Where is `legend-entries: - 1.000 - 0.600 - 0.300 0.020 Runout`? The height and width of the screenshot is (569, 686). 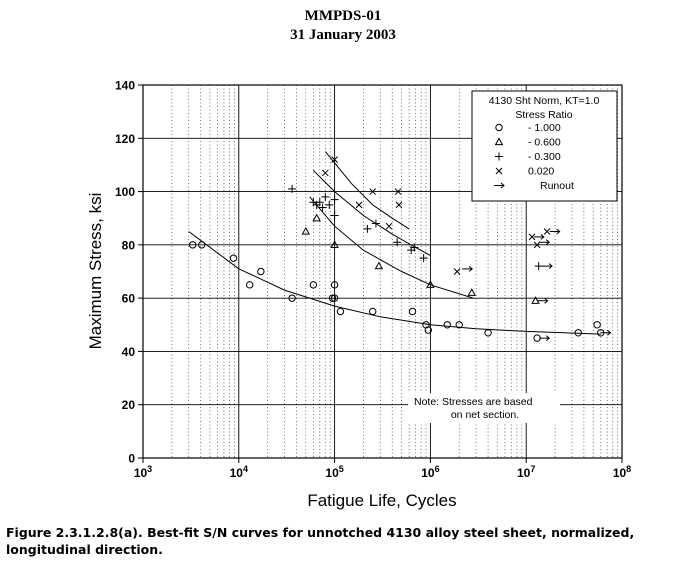
legend-entries: - 1.000 - 0.600 - 0.300 0.020 Runout is located at coordinates (534, 157).